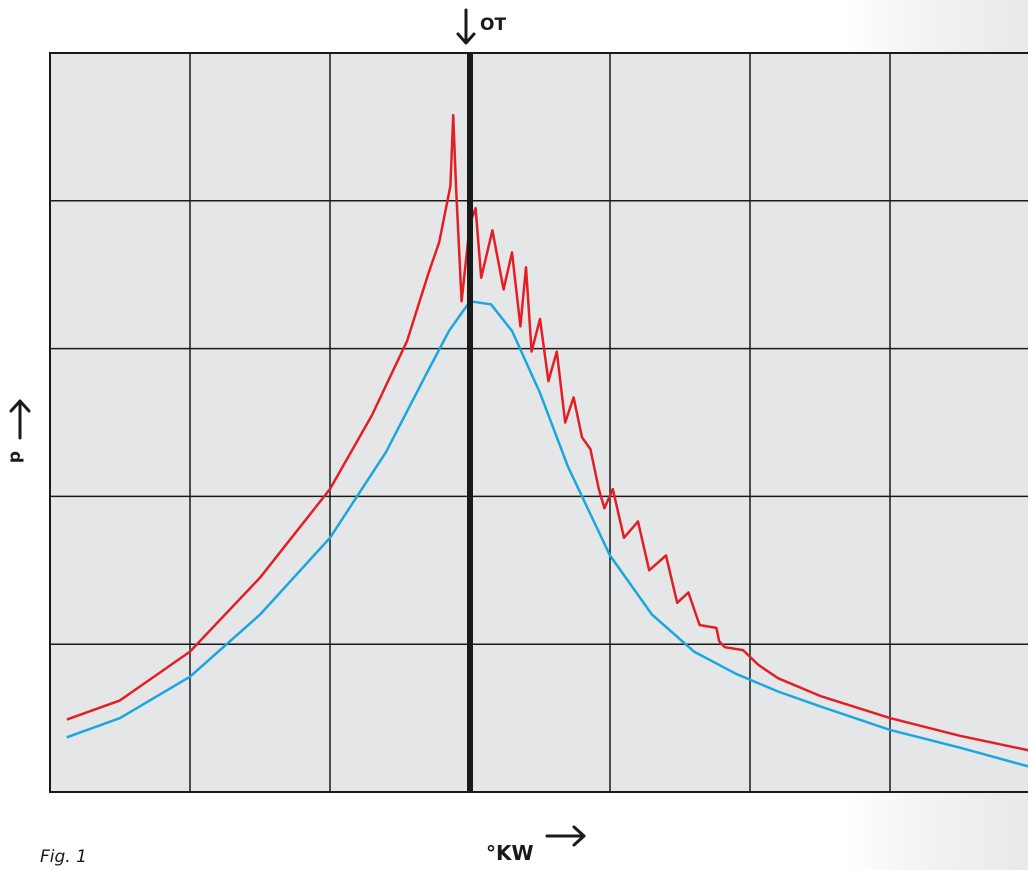 The height and width of the screenshot is (870, 1028). Describe the element at coordinates (510, 853) in the screenshot. I see `x-axis-label: °KW` at that location.